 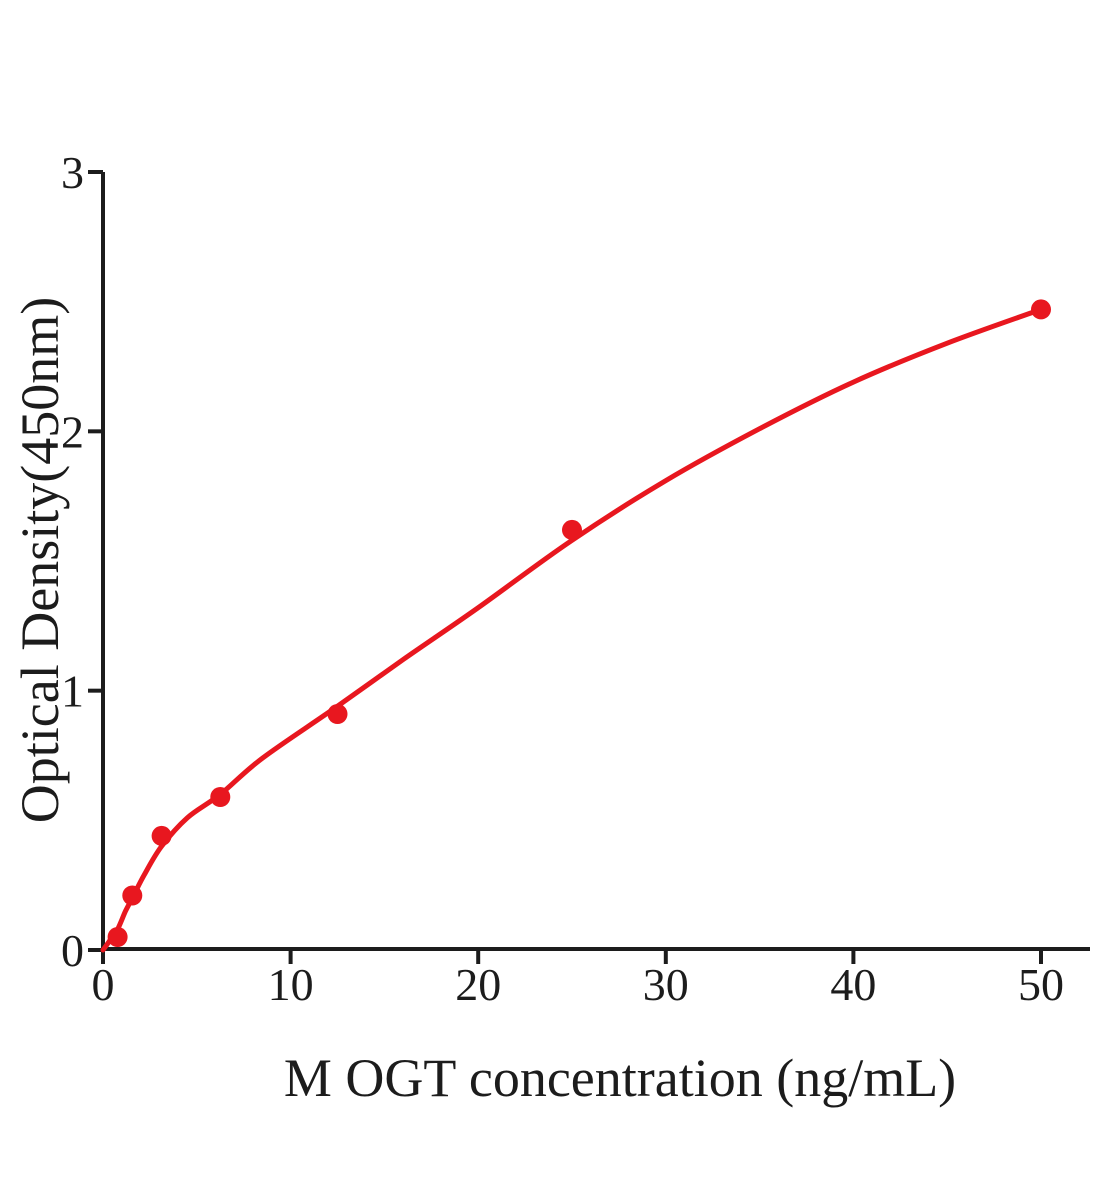 I want to click on x-tick-label: 30, so click(x=666, y=984).